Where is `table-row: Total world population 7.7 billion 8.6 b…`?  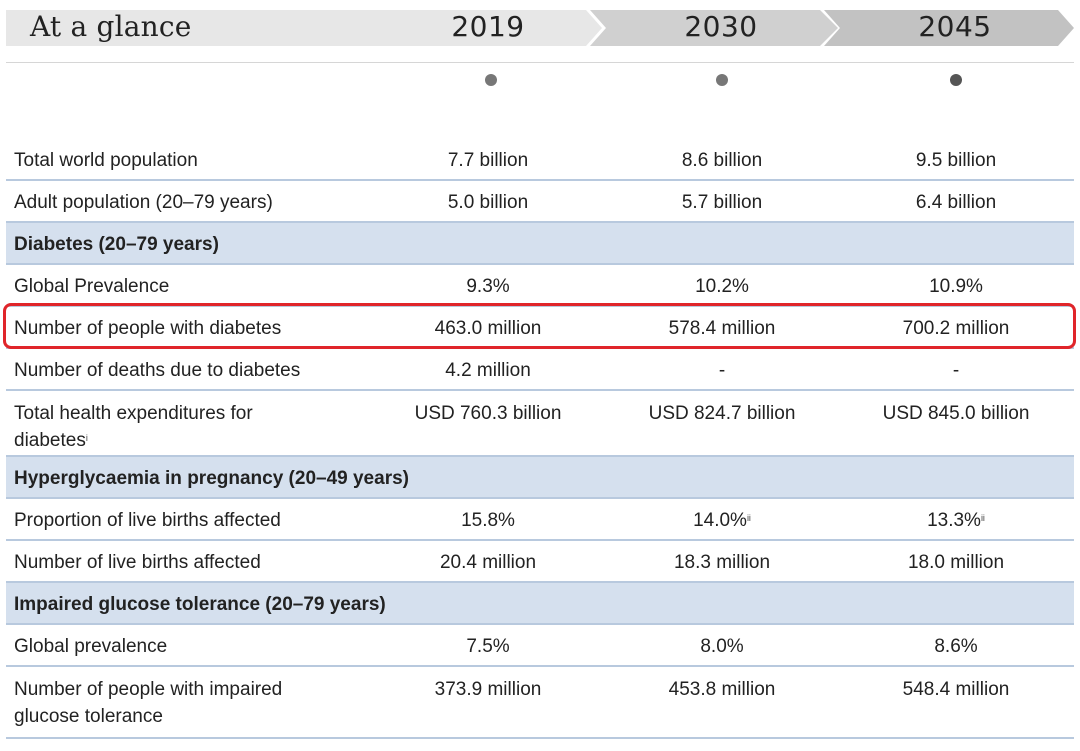
table-row: Total world population 7.7 billion 8.6 b… is located at coordinates (540, 160).